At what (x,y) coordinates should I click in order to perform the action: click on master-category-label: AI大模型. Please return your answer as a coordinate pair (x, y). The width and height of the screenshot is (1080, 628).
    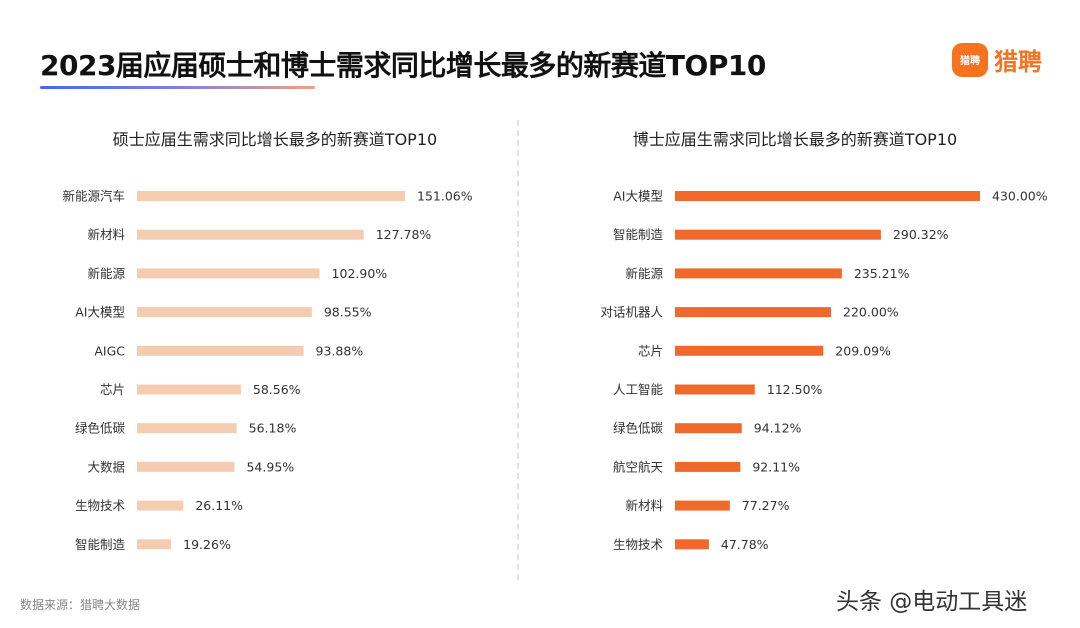
    Looking at the image, I should click on (100, 312).